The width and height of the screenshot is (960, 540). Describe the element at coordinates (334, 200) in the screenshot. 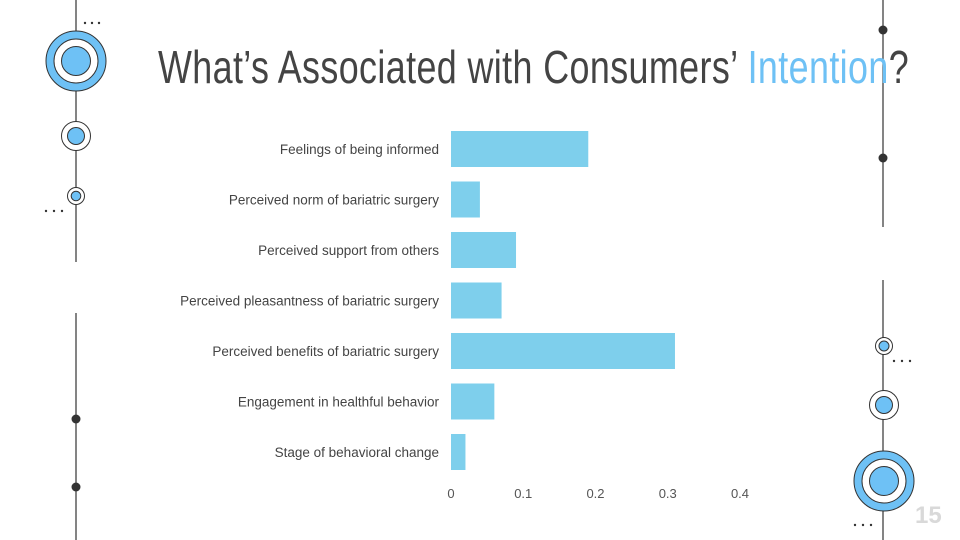

I see `category-label: Perceived norm of bariatric surgery` at that location.